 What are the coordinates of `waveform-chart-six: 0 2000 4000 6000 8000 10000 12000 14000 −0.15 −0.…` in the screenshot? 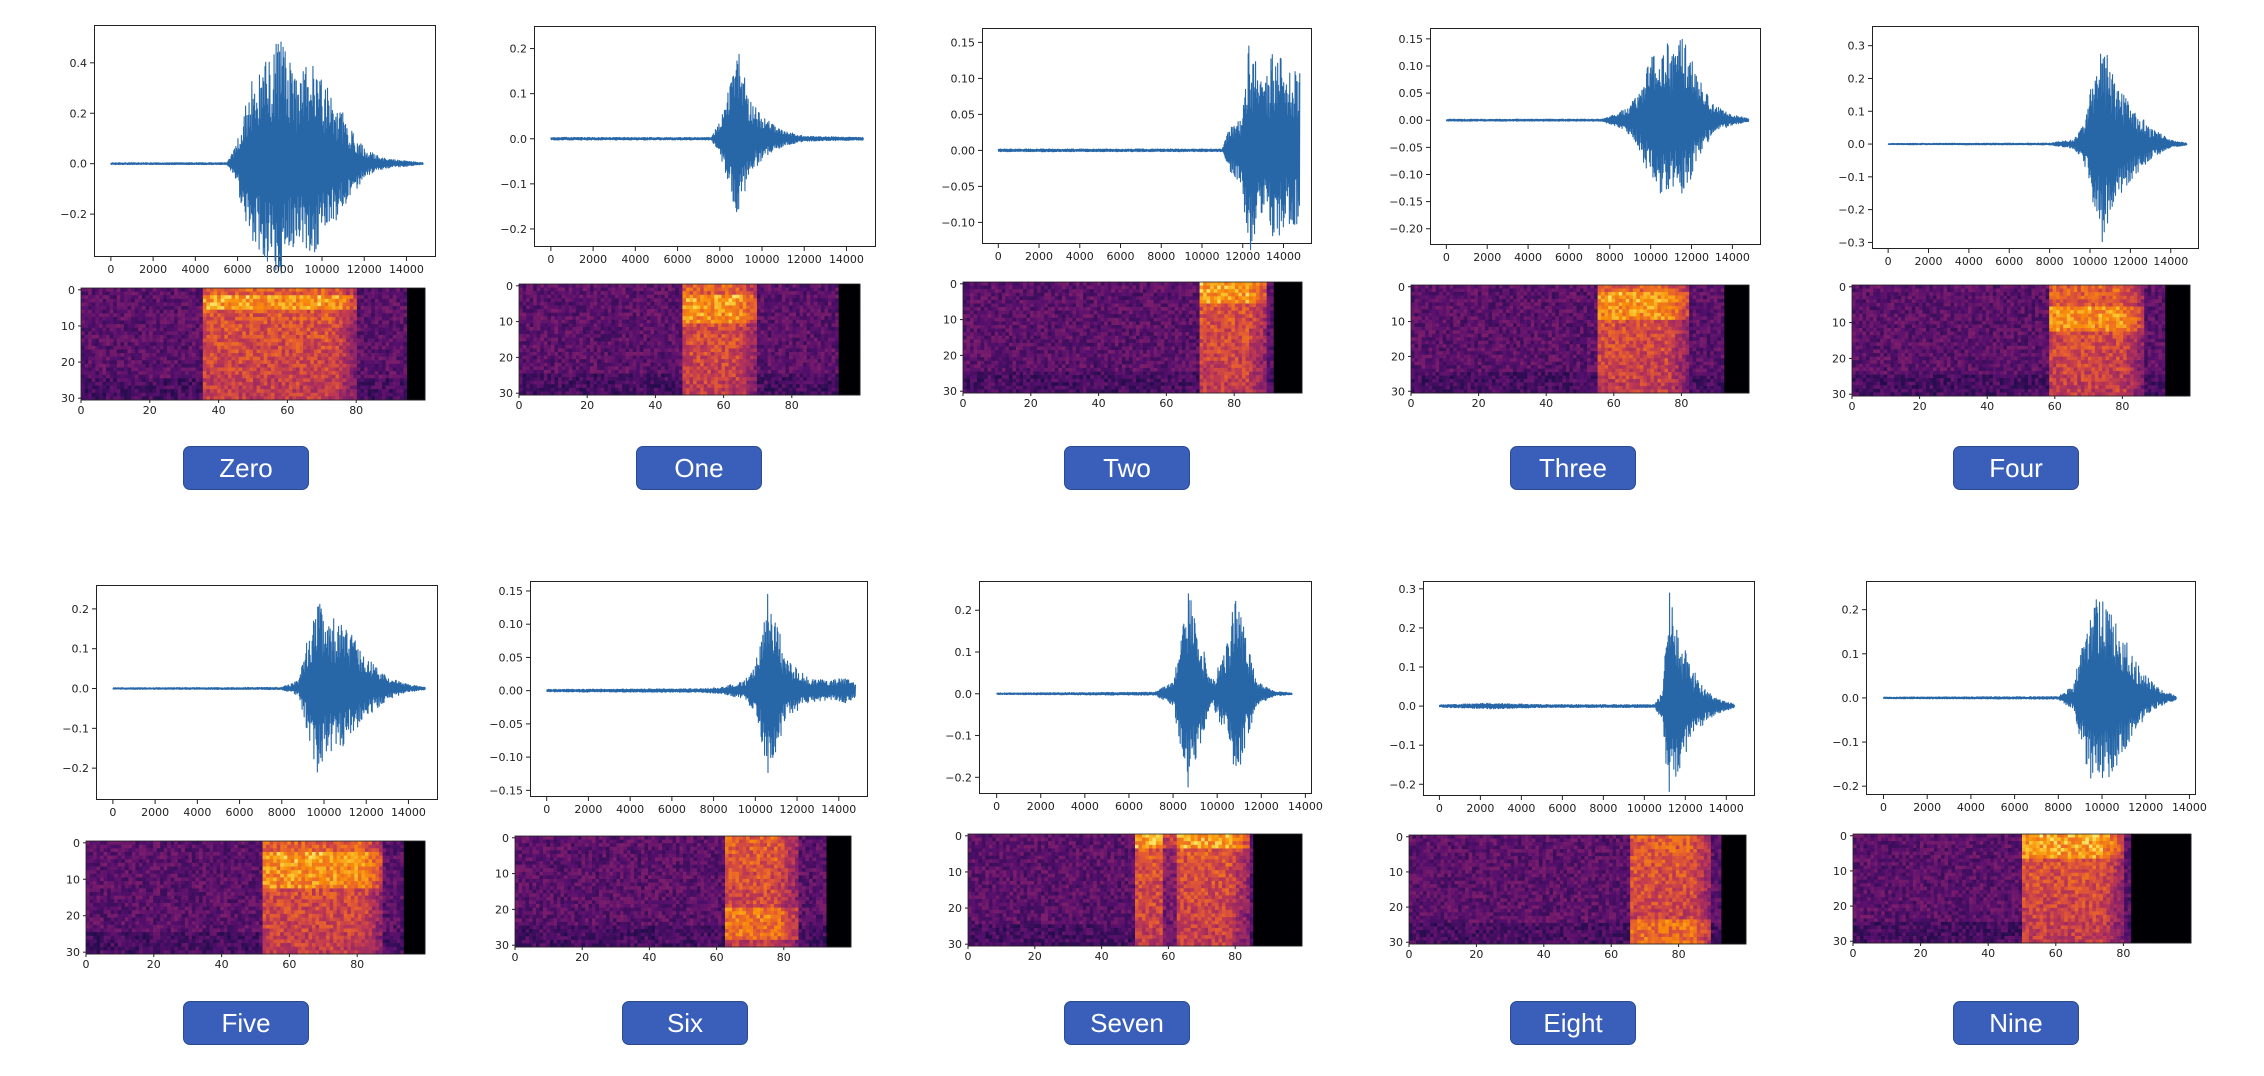 It's located at (678, 698).